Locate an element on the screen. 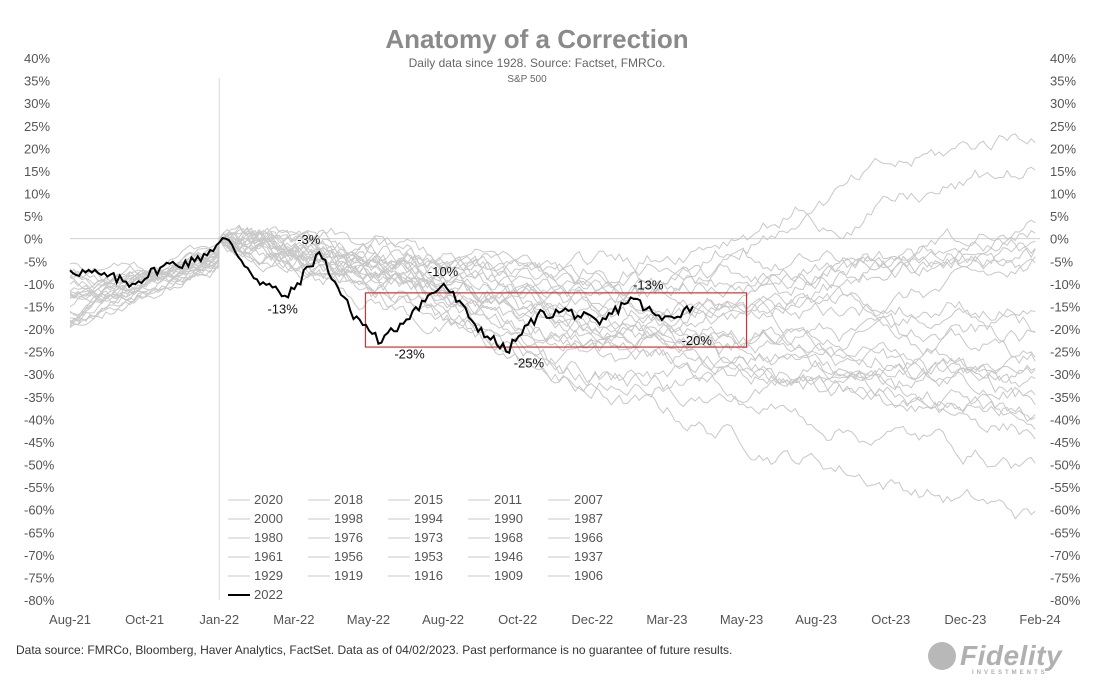 This screenshot has width=1105, height=693. x-tick: Aug-22 is located at coordinates (443, 619).